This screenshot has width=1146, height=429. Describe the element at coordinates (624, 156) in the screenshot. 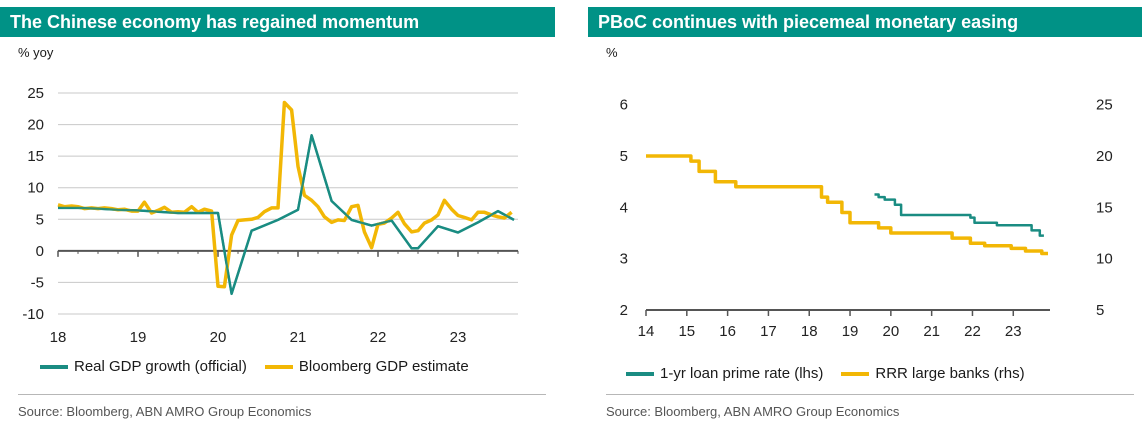

I see `y-left-tick-label: 5` at that location.